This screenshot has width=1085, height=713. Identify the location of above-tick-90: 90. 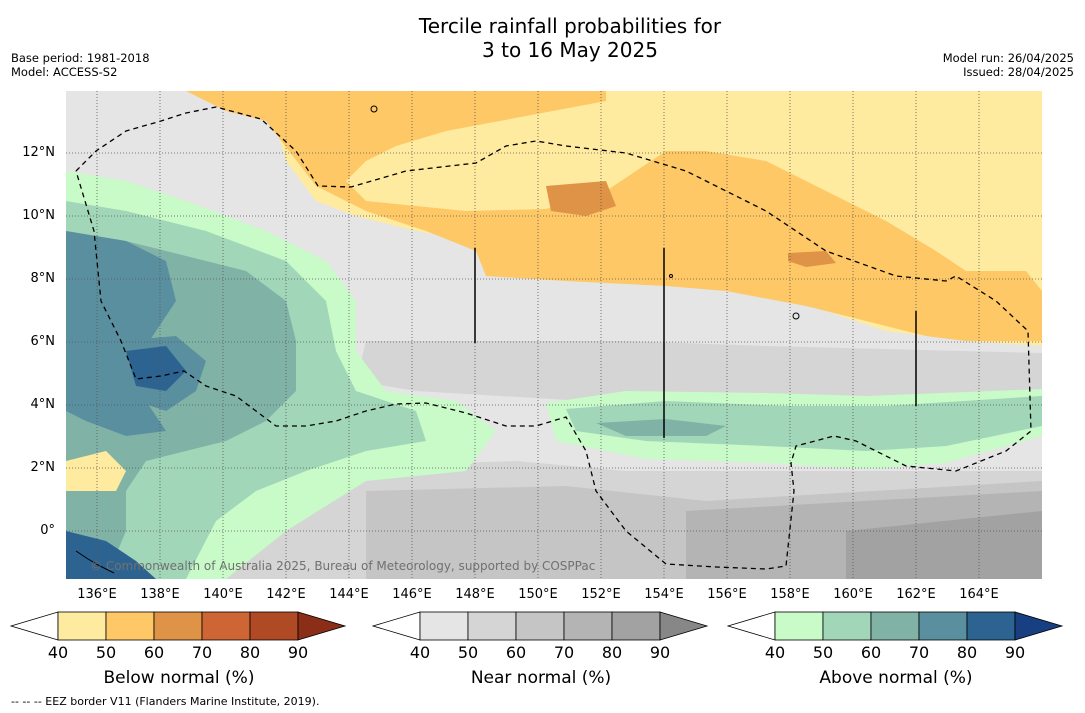
(1015, 652).